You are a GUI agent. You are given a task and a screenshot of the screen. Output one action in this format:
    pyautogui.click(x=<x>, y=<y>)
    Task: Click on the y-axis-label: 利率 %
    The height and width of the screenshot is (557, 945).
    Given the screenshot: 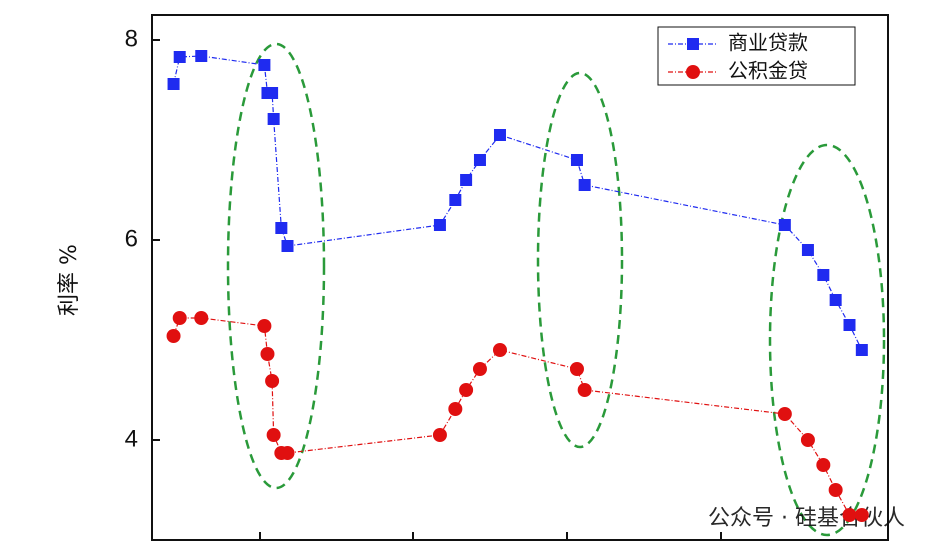 What is the action you would take?
    pyautogui.click(x=69, y=280)
    